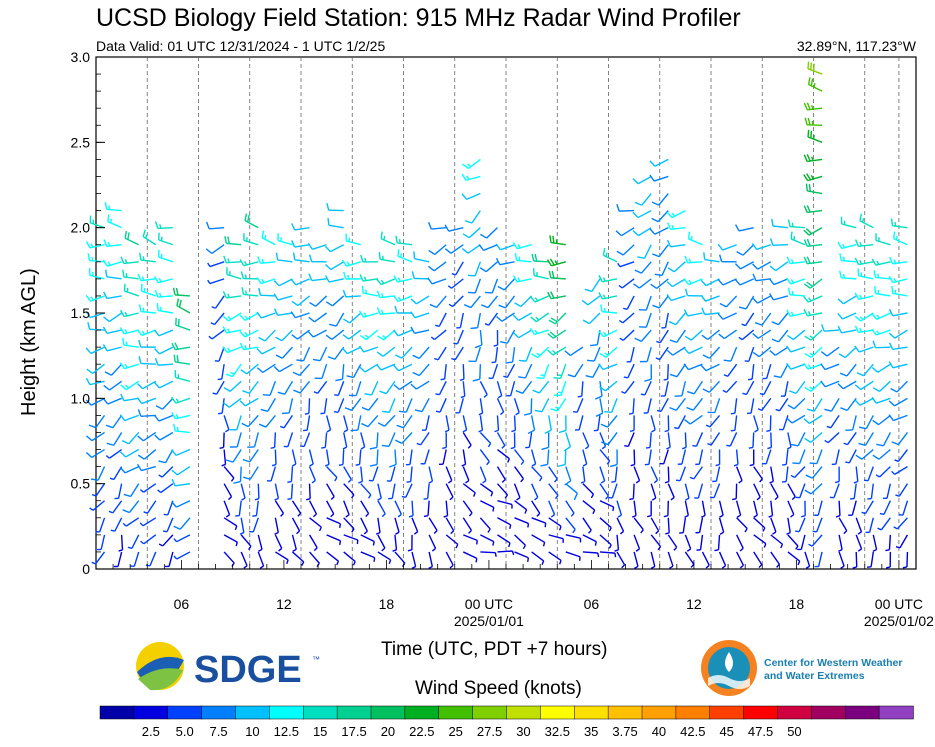  Describe the element at coordinates (760, 731) in the screenshot. I see `colorbar-label: 47.5` at that location.